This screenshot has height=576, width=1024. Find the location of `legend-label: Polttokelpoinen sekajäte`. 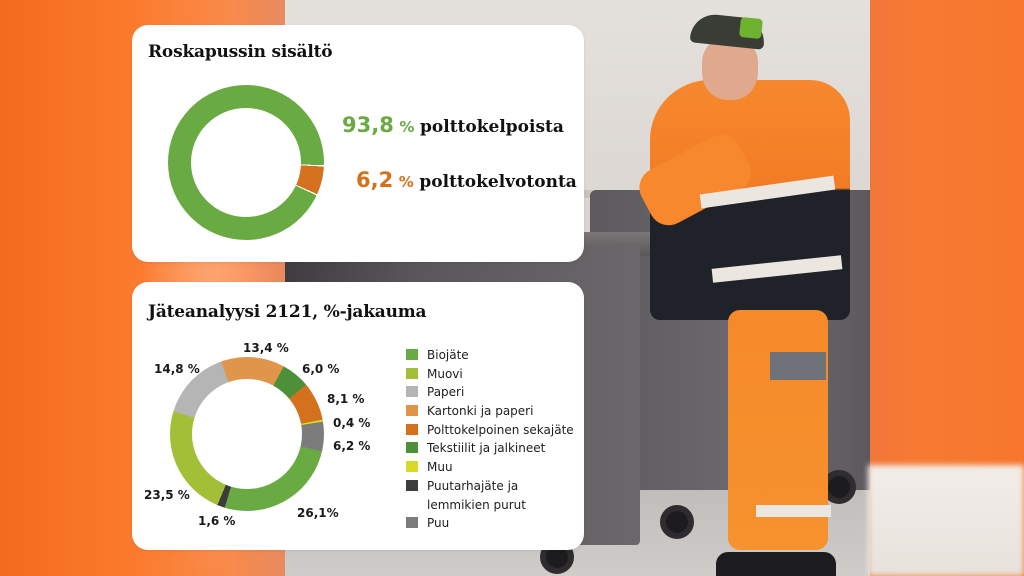

legend-label: Polttokelpoinen sekajäte is located at coordinates (500, 429).